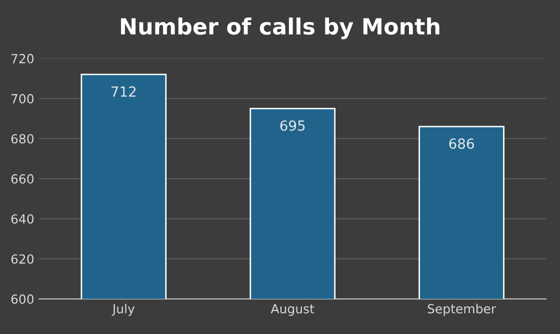 The image size is (560, 334). What do you see at coordinates (22, 179) in the screenshot?
I see `y-tick-label: 660` at bounding box center [22, 179].